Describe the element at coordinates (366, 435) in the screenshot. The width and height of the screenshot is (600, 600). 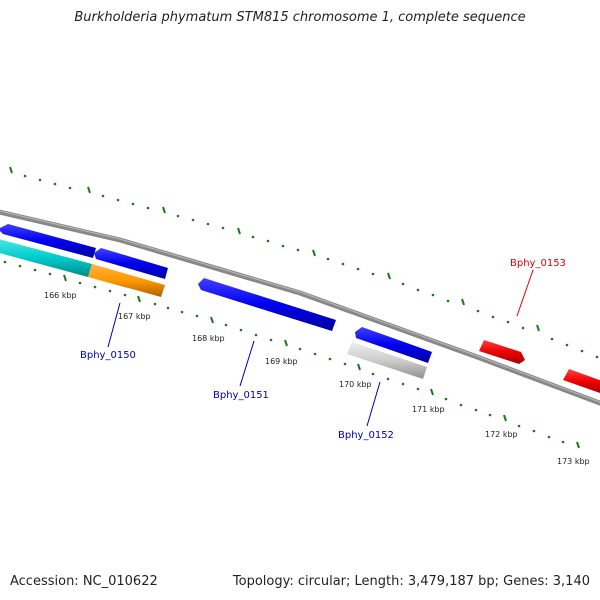
I see `gene-label-bphy-0152: Bphy_0152` at that location.